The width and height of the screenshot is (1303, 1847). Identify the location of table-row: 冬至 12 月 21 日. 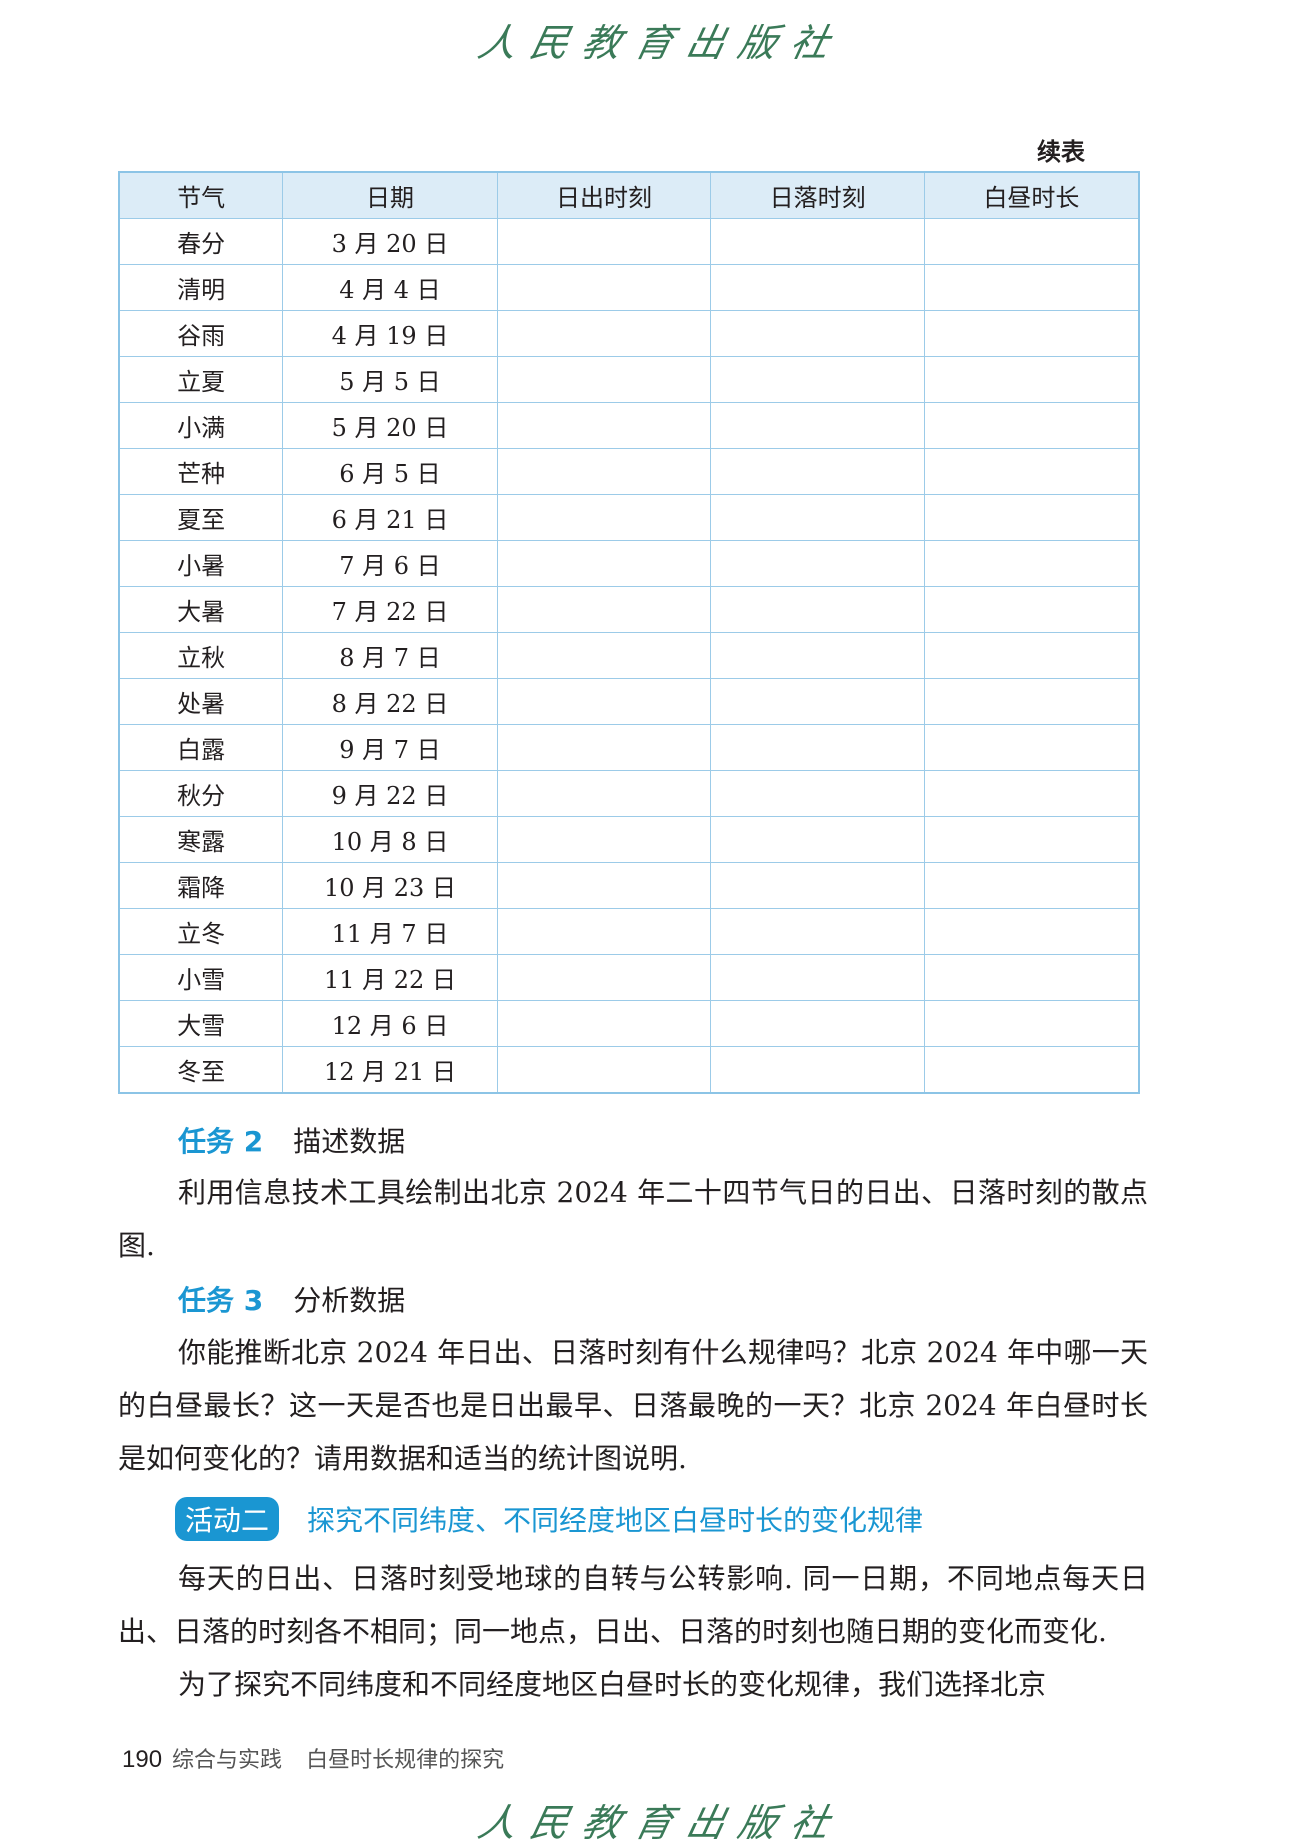
(629, 1070).